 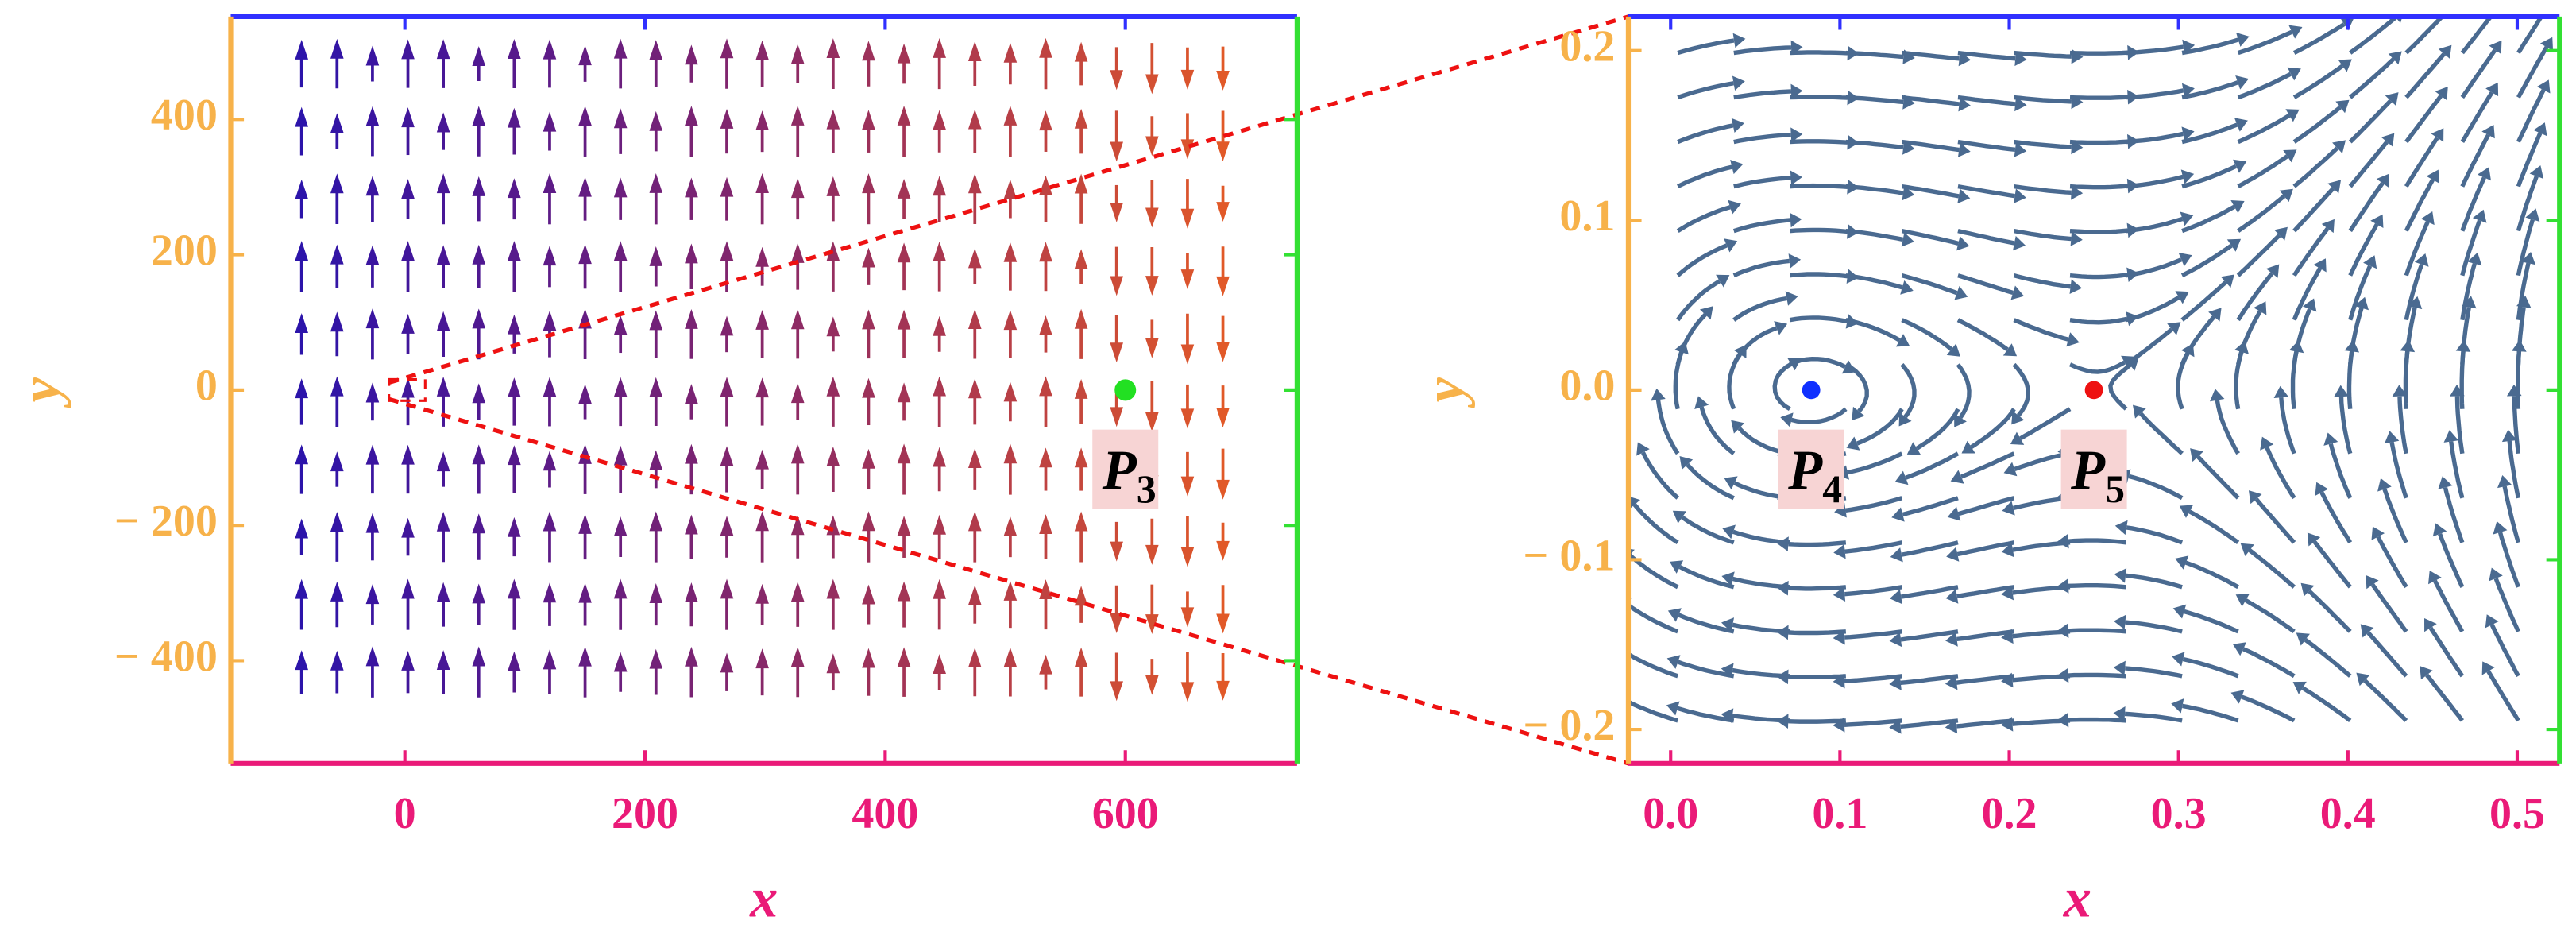 I want to click on x-axis-label: x, so click(x=2077, y=898).